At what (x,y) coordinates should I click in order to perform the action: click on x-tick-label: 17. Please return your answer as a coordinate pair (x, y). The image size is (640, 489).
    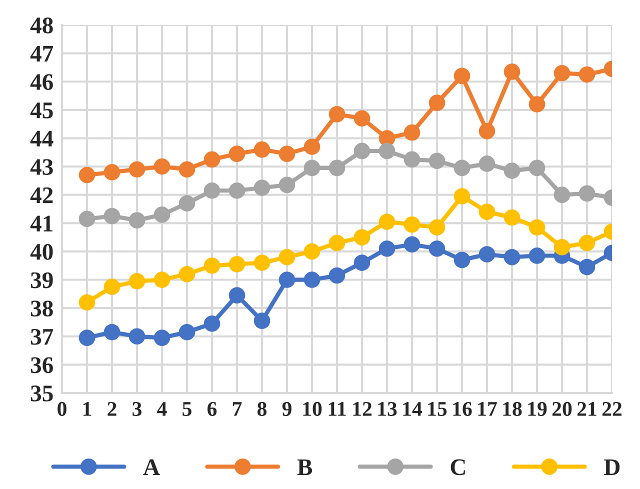
    Looking at the image, I should click on (487, 409).